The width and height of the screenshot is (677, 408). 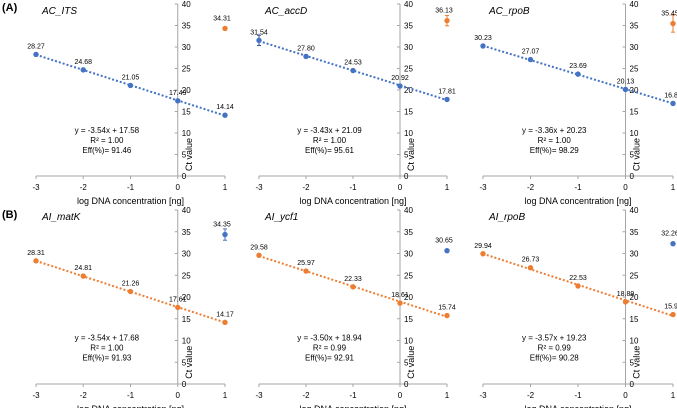 What do you see at coordinates (259, 247) in the screenshot?
I see `data-label: 29.58` at bounding box center [259, 247].